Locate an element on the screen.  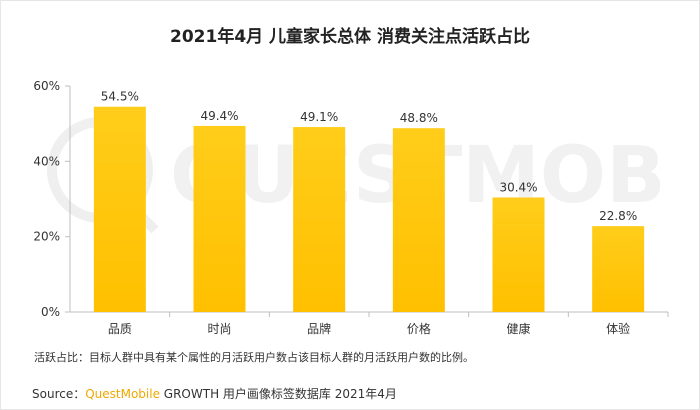
source-brand: QuestMobile is located at coordinates (122, 394).